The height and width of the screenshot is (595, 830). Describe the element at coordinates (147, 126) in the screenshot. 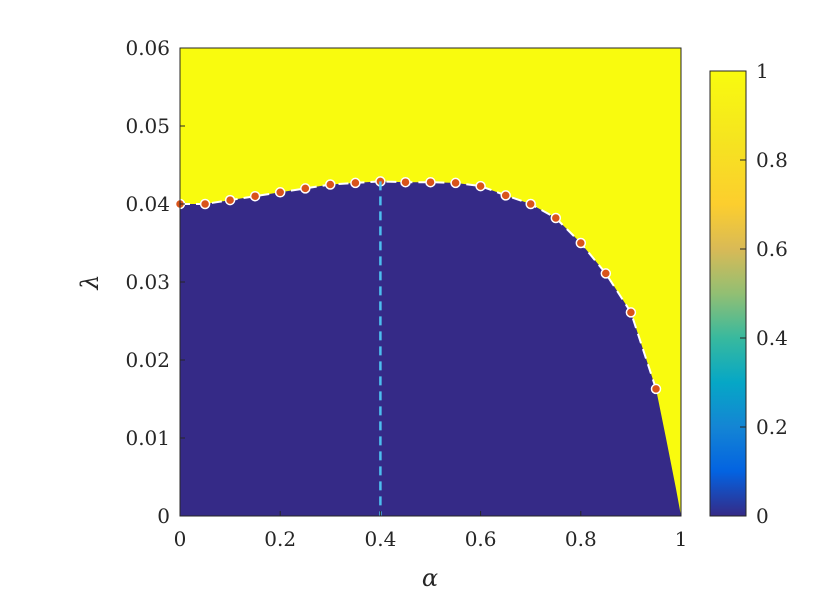

I see `y-tick-label: 0.05` at that location.